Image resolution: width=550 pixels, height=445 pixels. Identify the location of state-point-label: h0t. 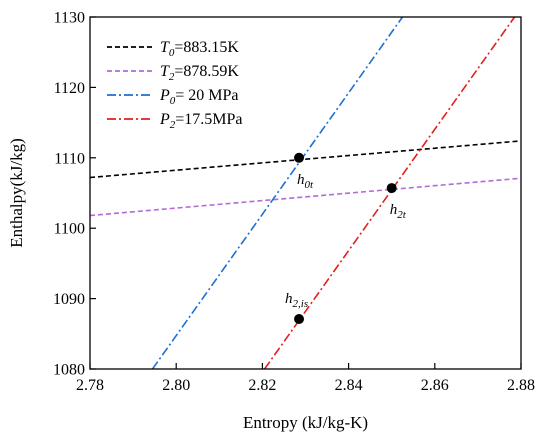
(305, 181).